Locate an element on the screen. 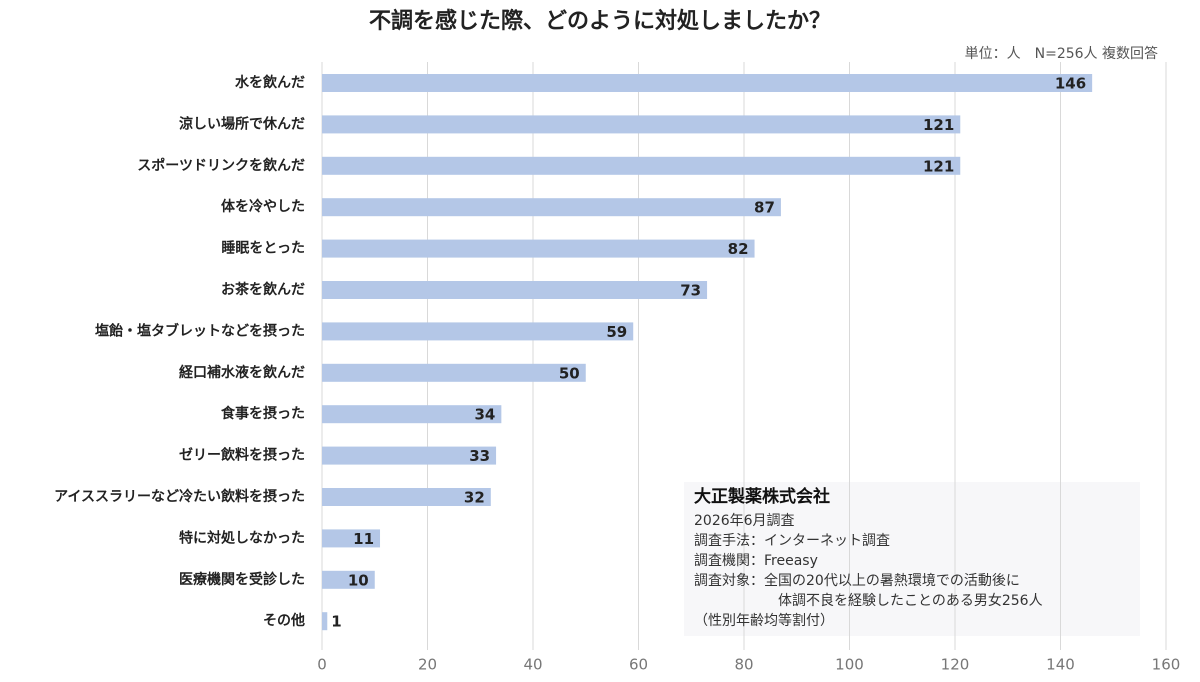 This screenshot has height=682, width=1200. y-tick-label: アイススラリーなど冷たい飲料を摂った is located at coordinates (179, 496).